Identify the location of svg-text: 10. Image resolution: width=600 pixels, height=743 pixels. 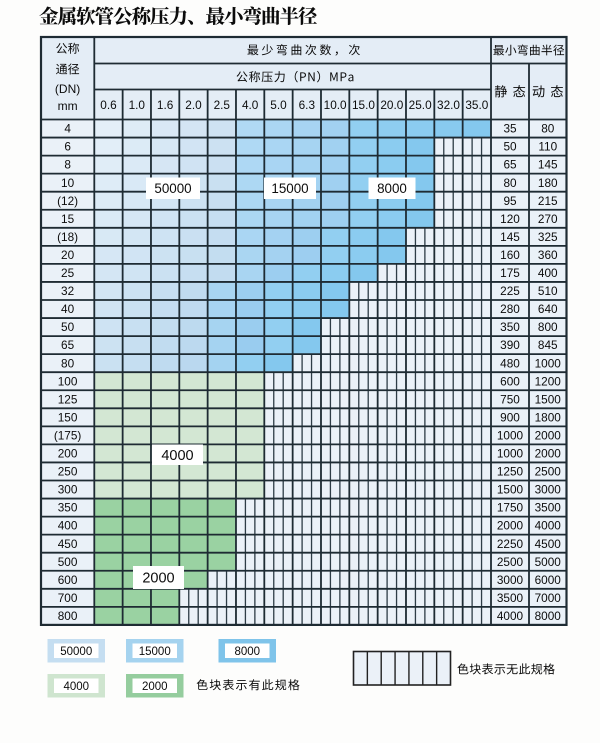
(68, 183).